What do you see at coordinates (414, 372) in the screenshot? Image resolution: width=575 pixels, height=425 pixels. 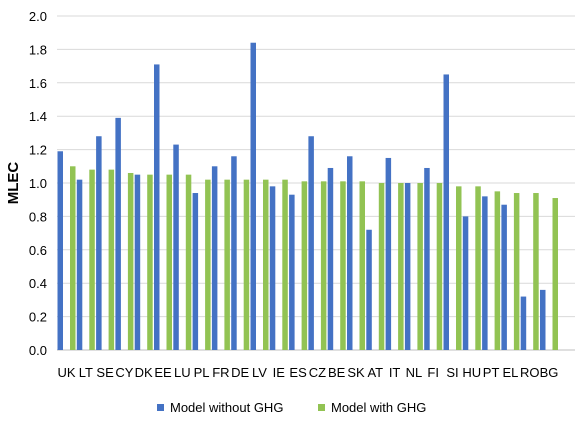 I see `x-tick-label: NL` at bounding box center [414, 372].